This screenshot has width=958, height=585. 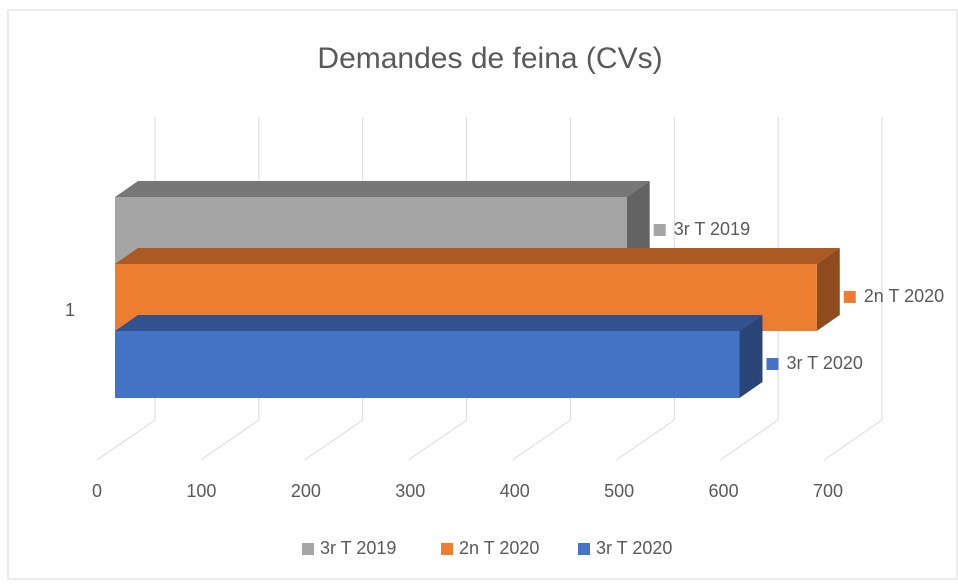 I want to click on x-tick-label: 200, so click(x=306, y=491).